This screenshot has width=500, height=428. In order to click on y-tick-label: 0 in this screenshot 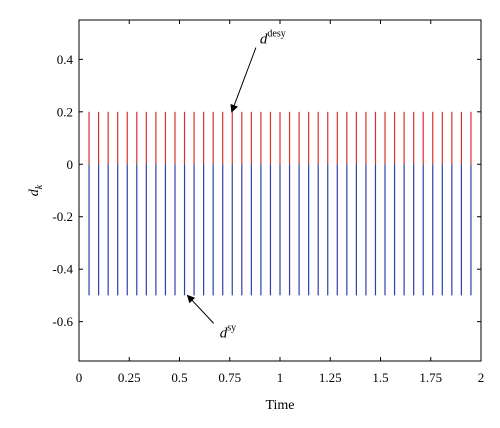, I will do `click(70, 164)`.